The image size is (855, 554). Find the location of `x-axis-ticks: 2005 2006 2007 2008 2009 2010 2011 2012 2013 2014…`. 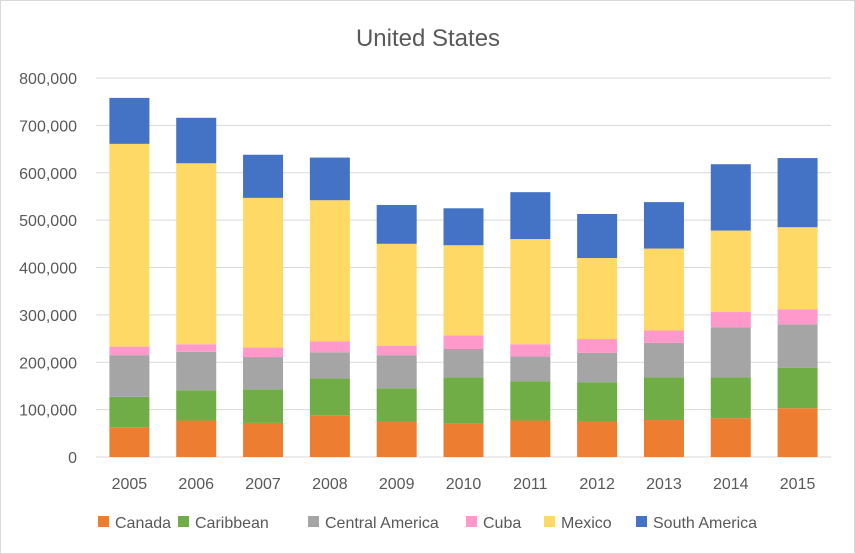

x-axis-ticks: 2005 2006 2007 2008 2009 2010 2011 2012 2013 2014… is located at coordinates (464, 484).